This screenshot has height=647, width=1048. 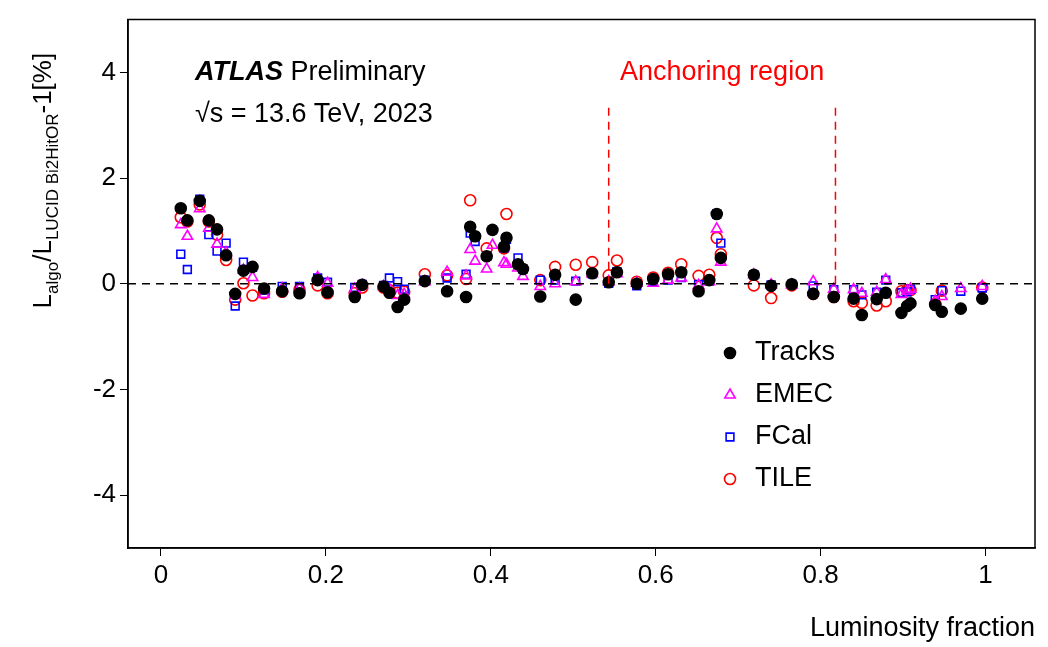 I want to click on x-tick-label: 0.6, so click(x=655, y=573).